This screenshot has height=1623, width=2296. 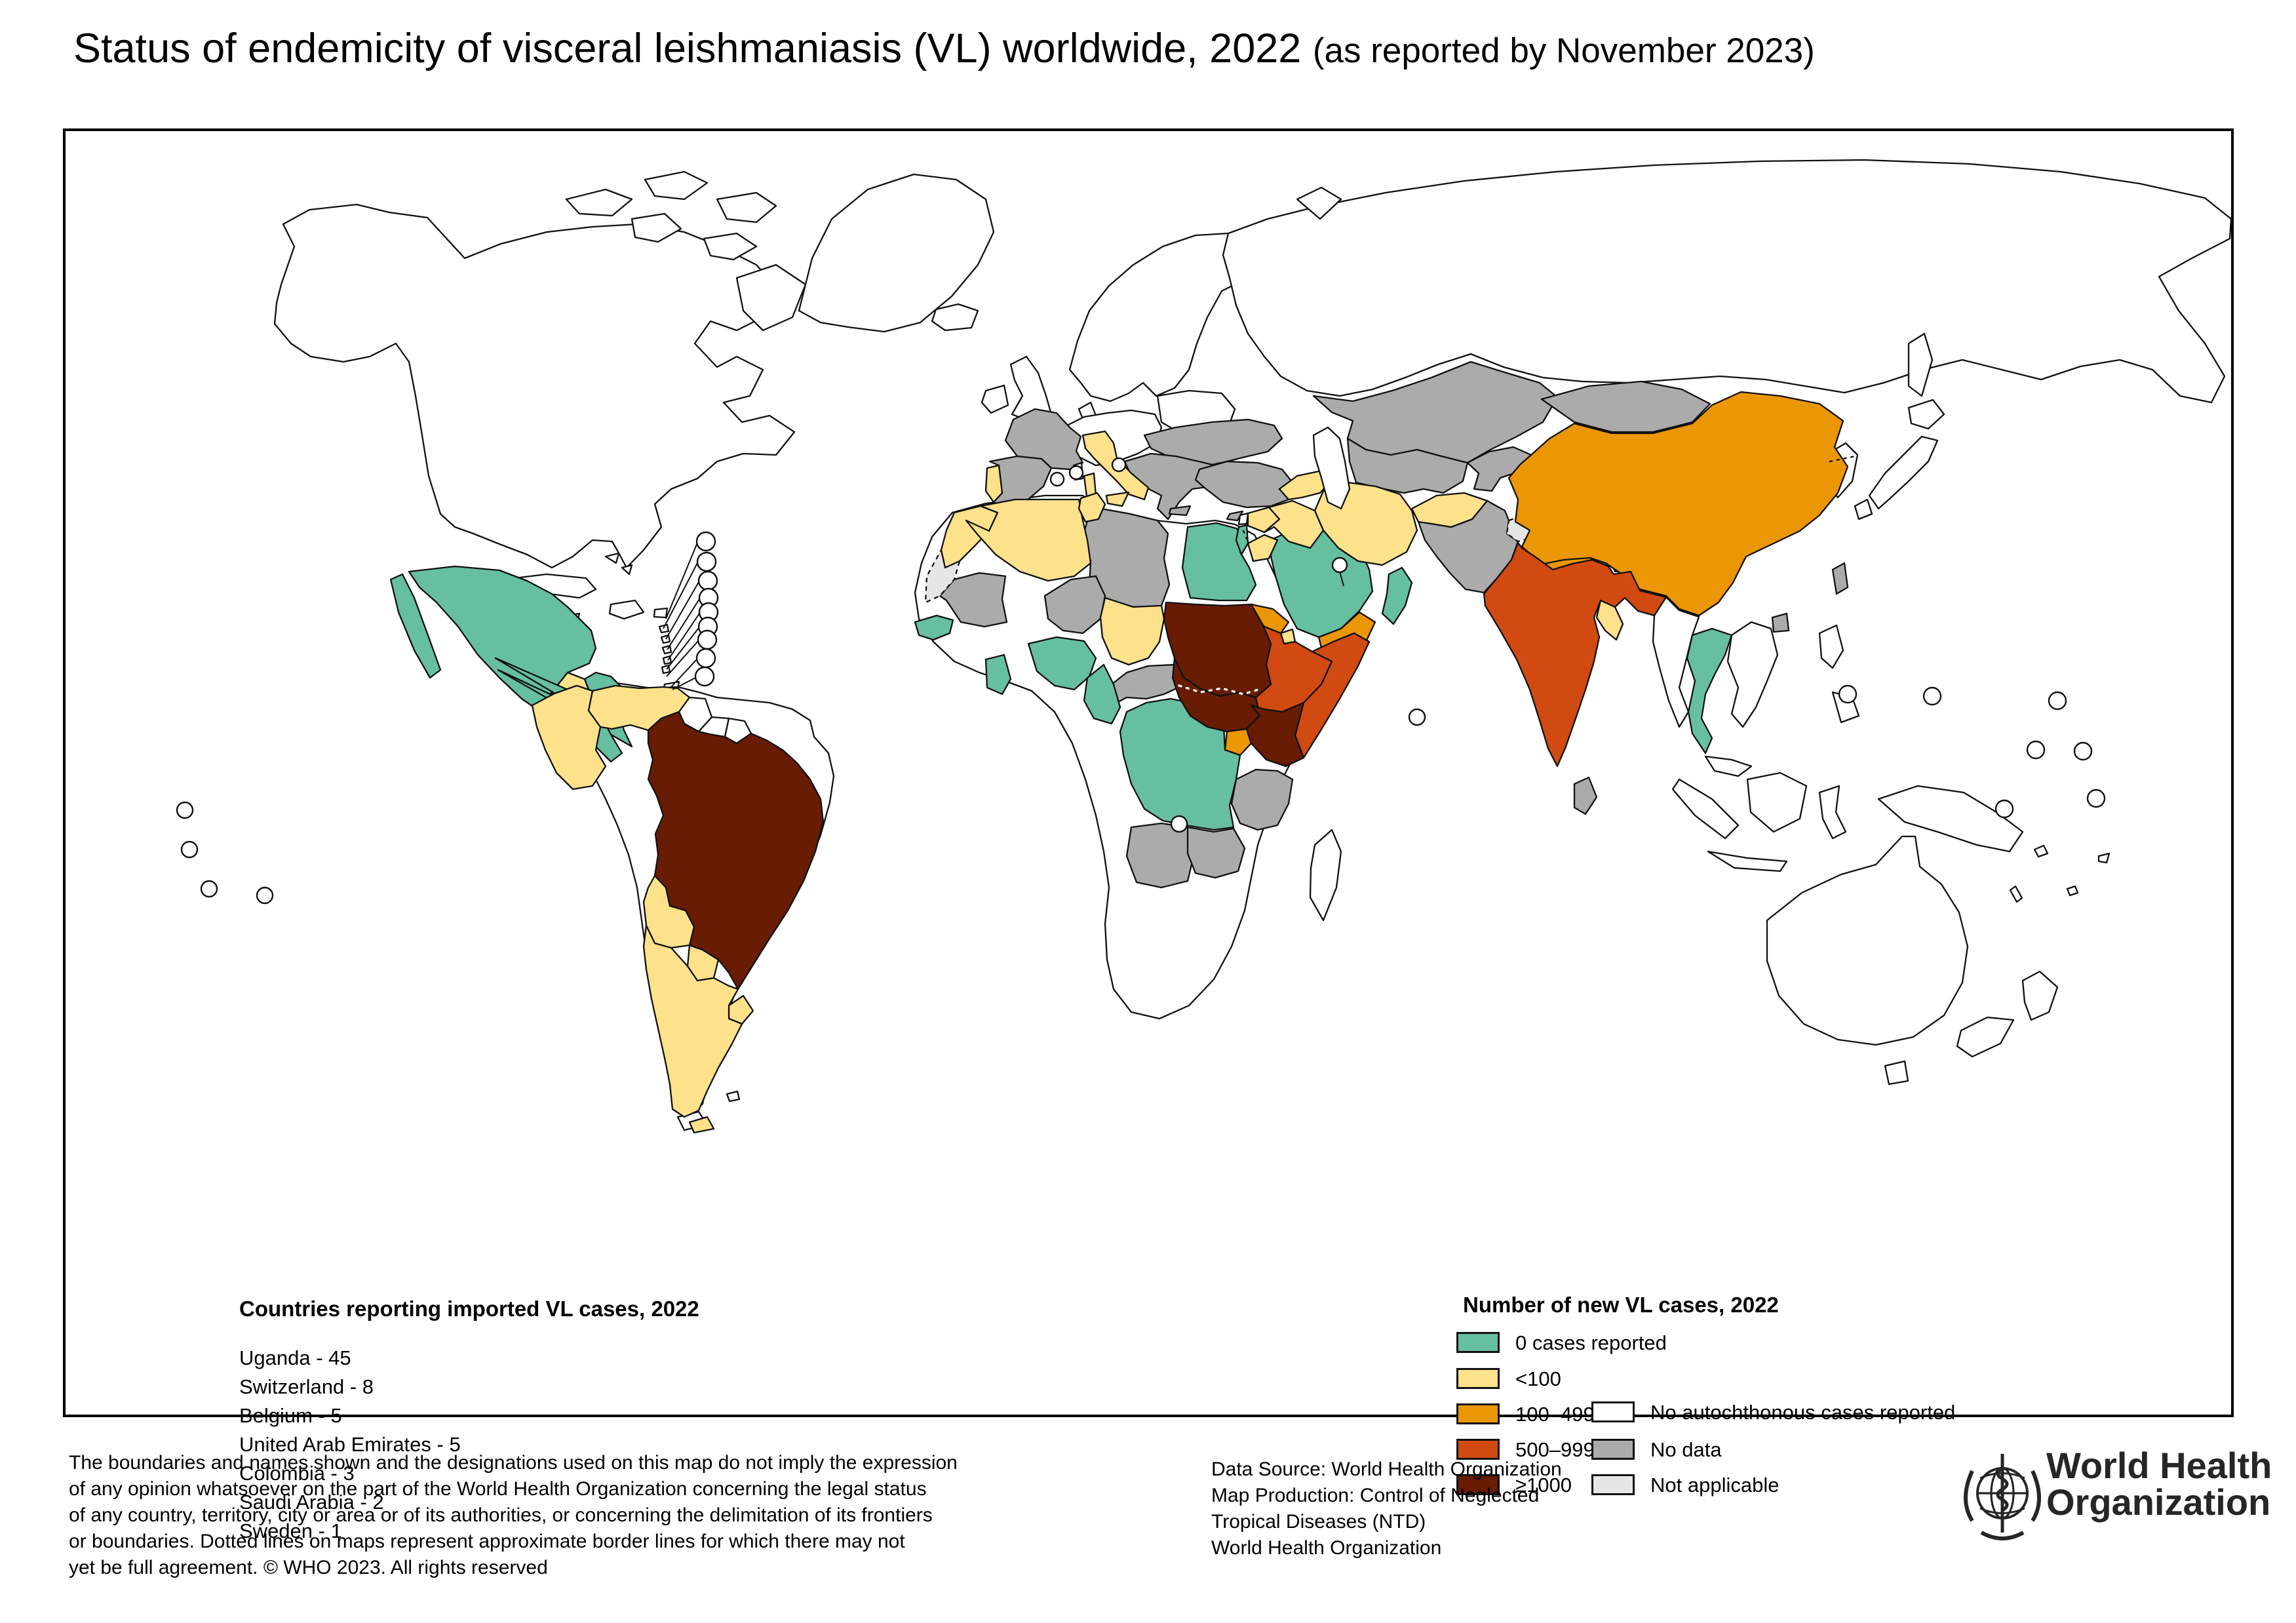 What do you see at coordinates (1325, 875) in the screenshot?
I see `country-madagascar` at bounding box center [1325, 875].